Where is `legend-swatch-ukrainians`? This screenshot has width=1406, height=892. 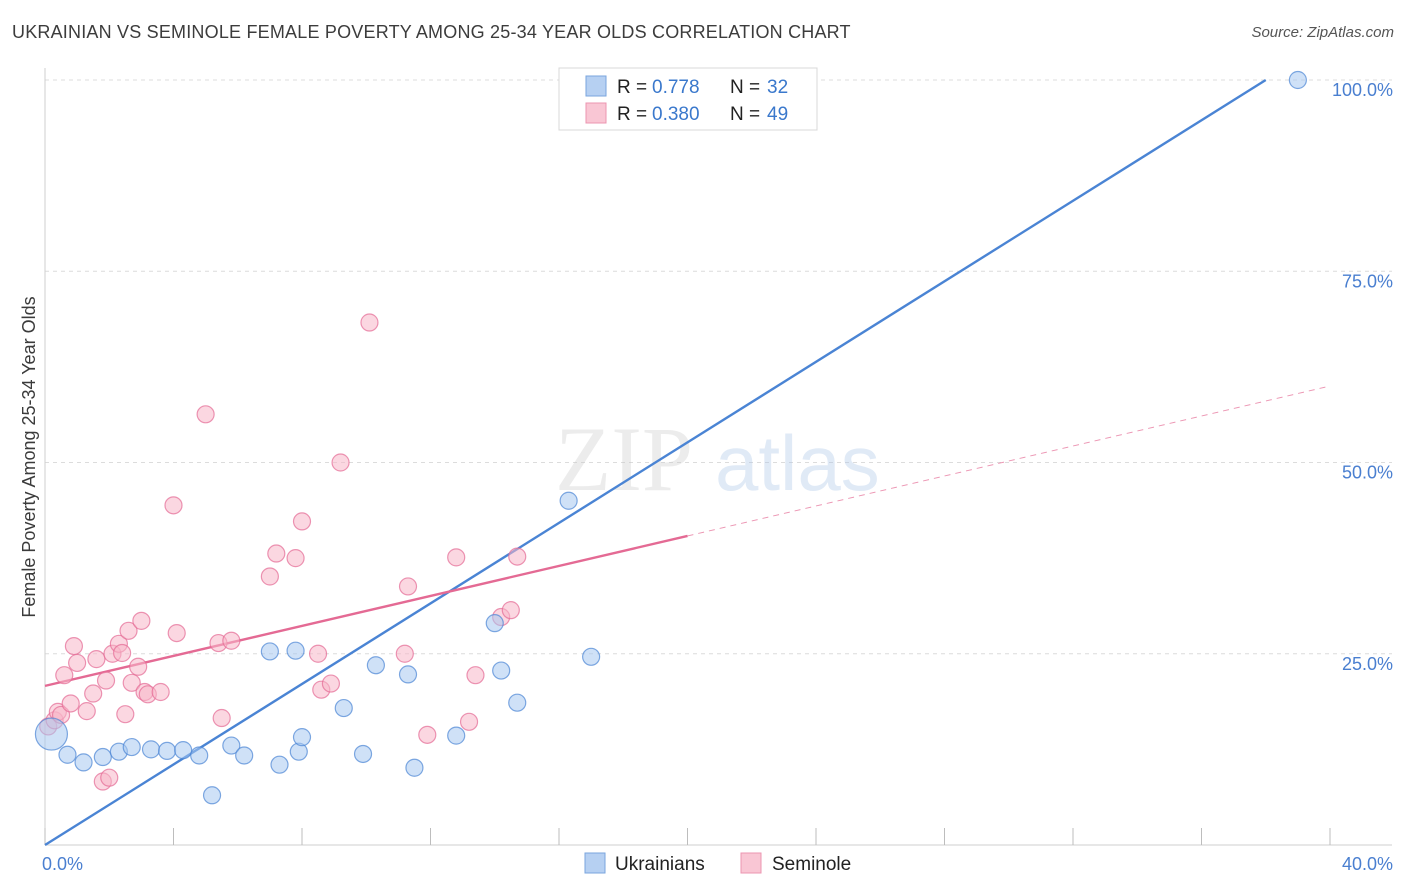
legend-swatch-ukrainians is located at coordinates (596, 86).